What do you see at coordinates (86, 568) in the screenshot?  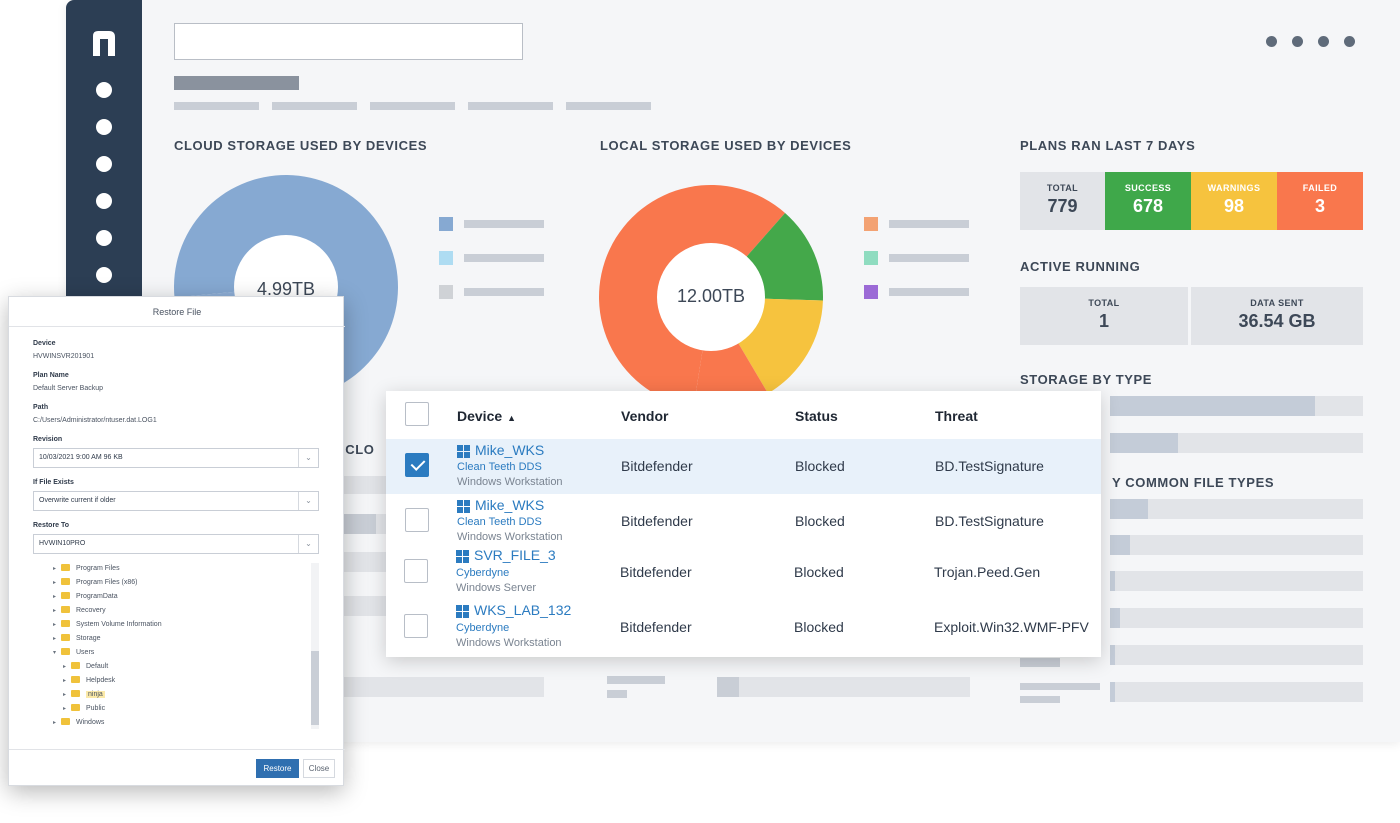 I see `tree-item: ▸ Program Files` at bounding box center [86, 568].